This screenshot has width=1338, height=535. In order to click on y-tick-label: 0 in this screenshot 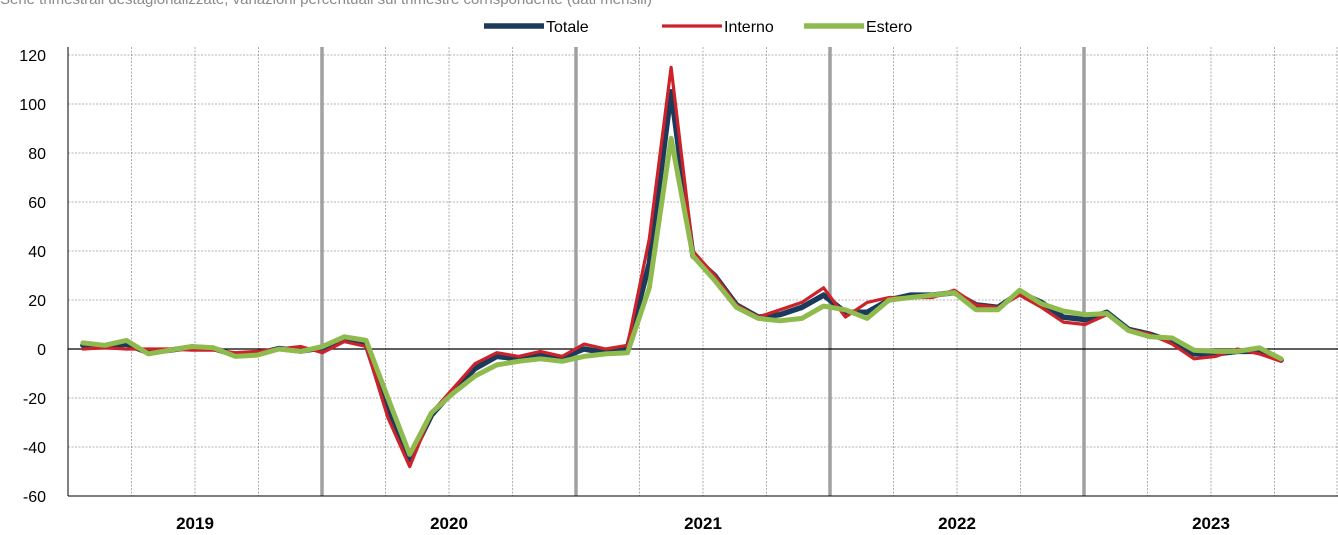, I will do `click(41, 350)`.